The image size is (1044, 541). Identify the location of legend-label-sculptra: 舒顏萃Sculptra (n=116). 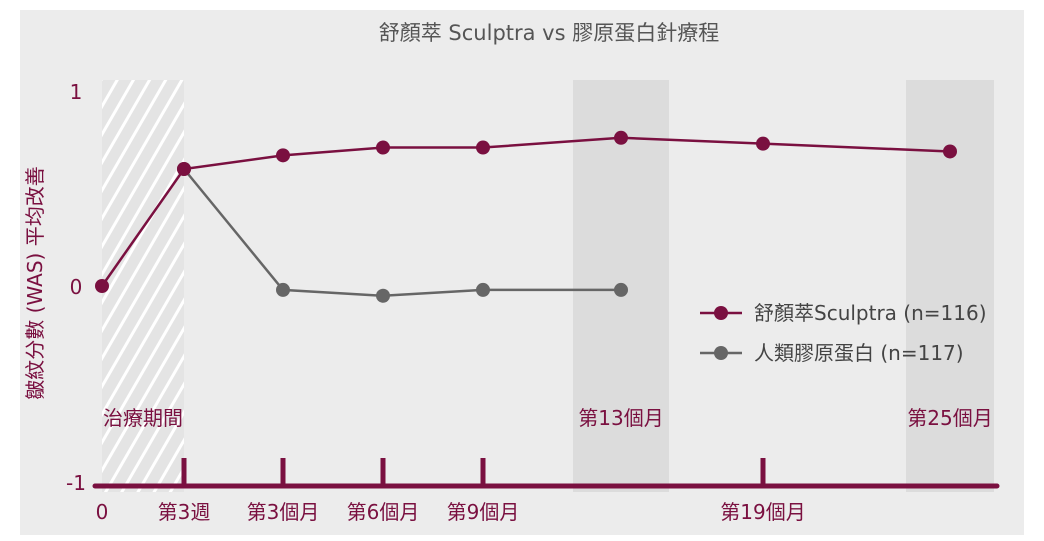
(870, 313).